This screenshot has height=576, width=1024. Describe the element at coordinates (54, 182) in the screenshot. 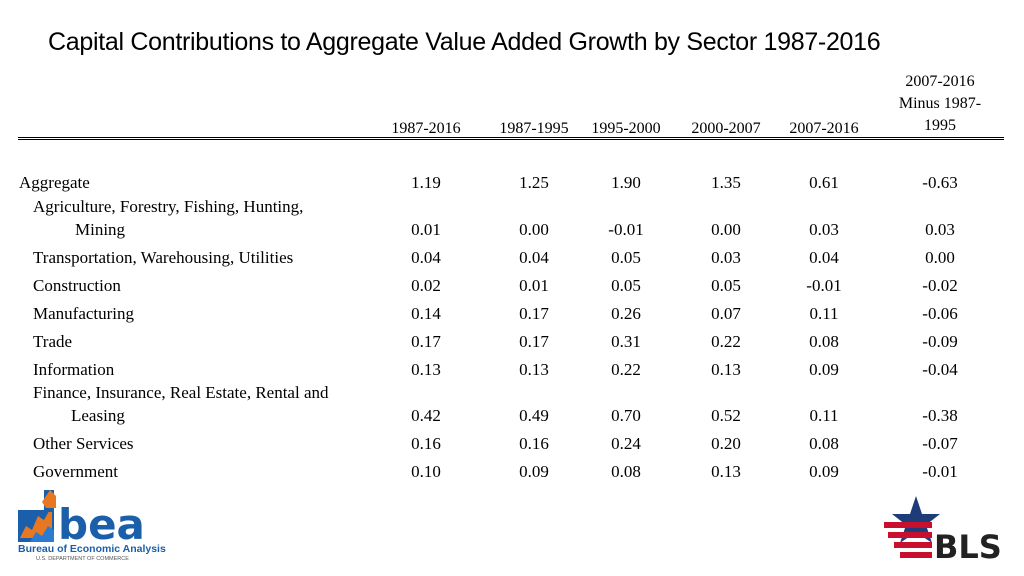

I see `row-label-aggregate: Aggregate` at that location.